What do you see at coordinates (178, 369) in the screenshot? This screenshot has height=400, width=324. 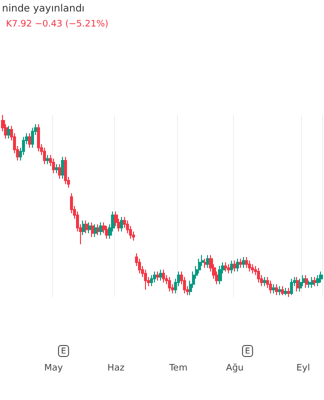 I see `x-tick-label: Tem` at bounding box center [178, 369].